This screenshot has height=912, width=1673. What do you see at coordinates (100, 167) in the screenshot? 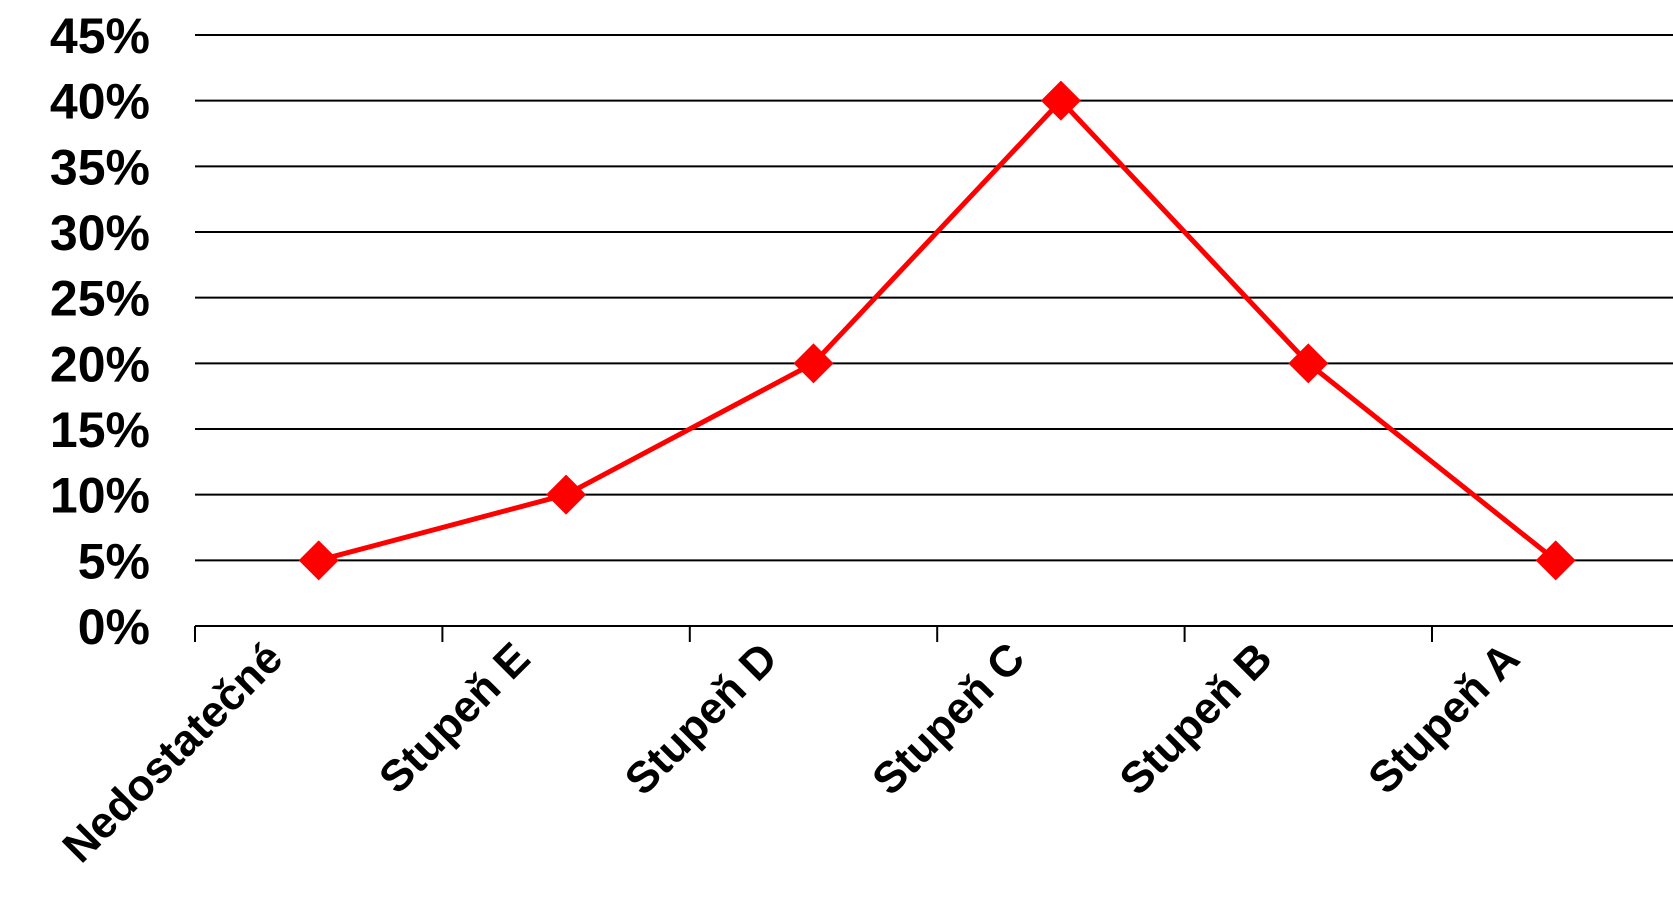
I see `y-tick-label: 35%` at bounding box center [100, 167].